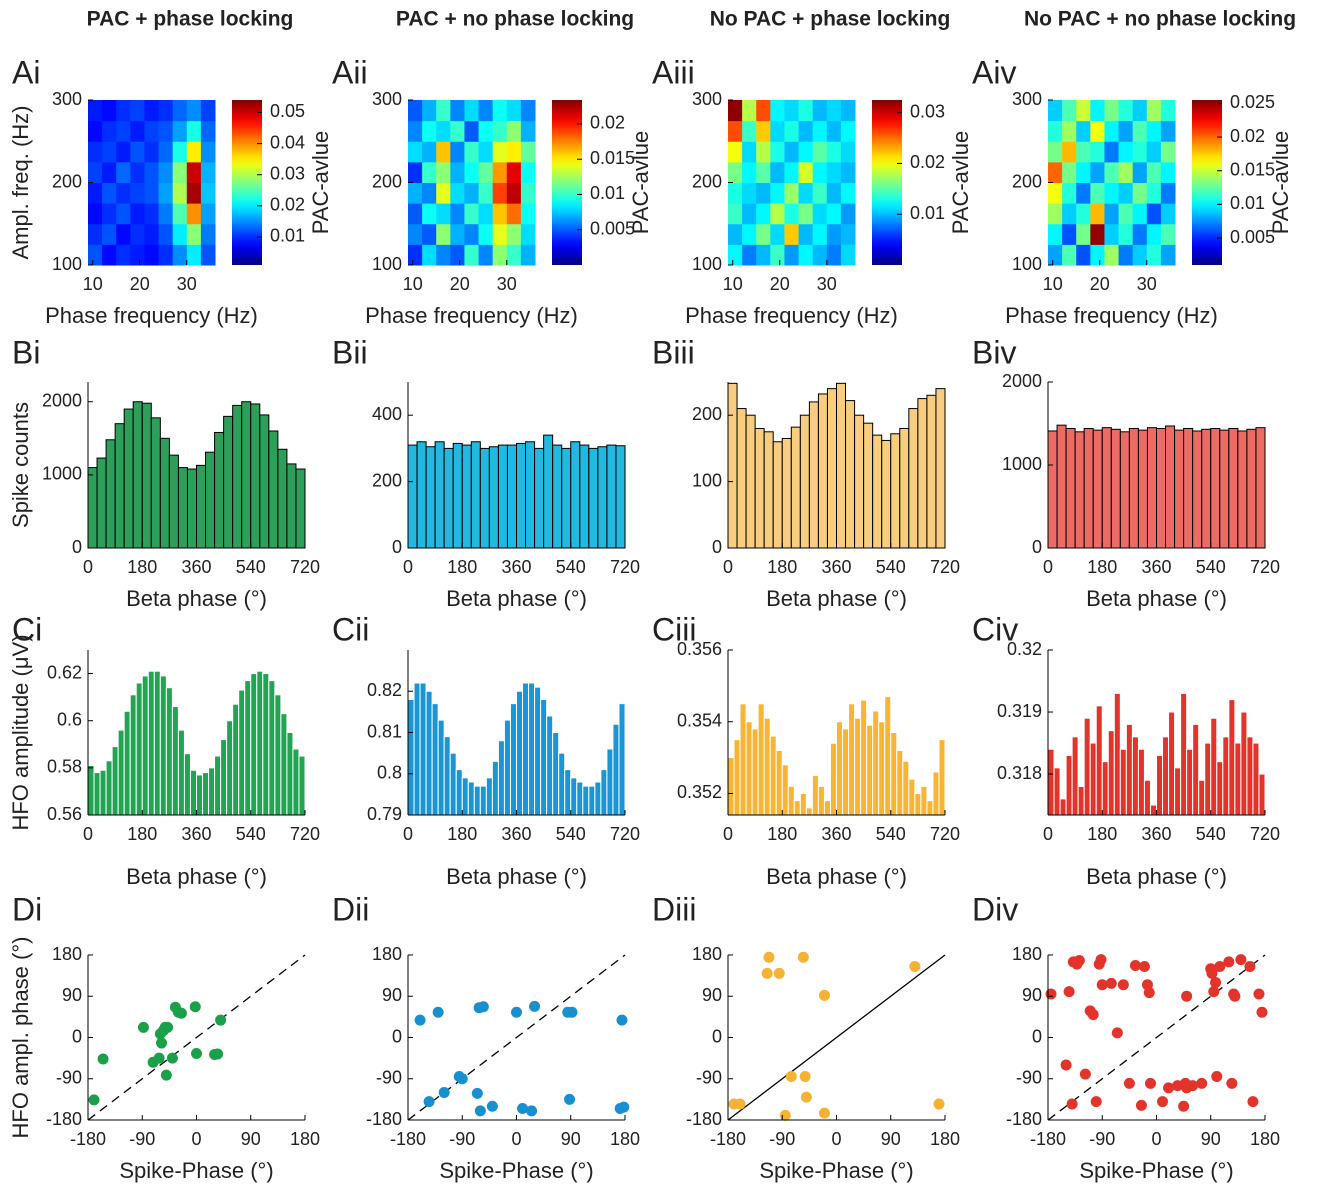 The image size is (1337, 1186). Describe the element at coordinates (67, 264) in the screenshot. I see `y-tick-label: 100` at that location.